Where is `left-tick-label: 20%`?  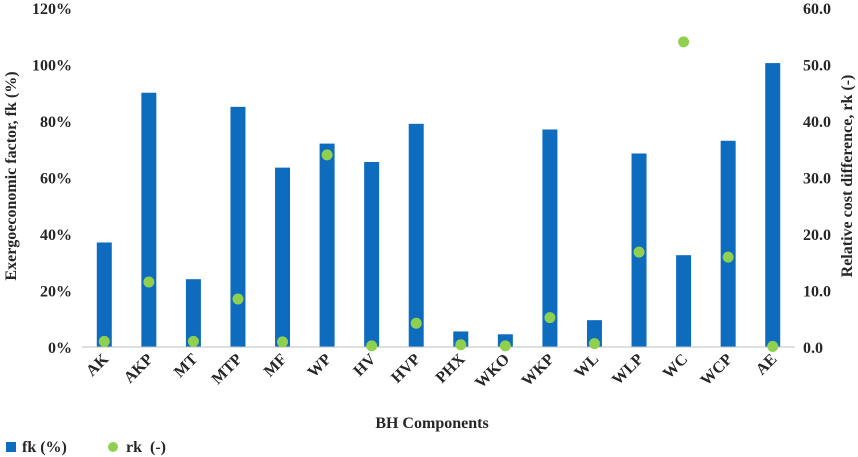 left-tick-label: 20% is located at coordinates (56, 292).